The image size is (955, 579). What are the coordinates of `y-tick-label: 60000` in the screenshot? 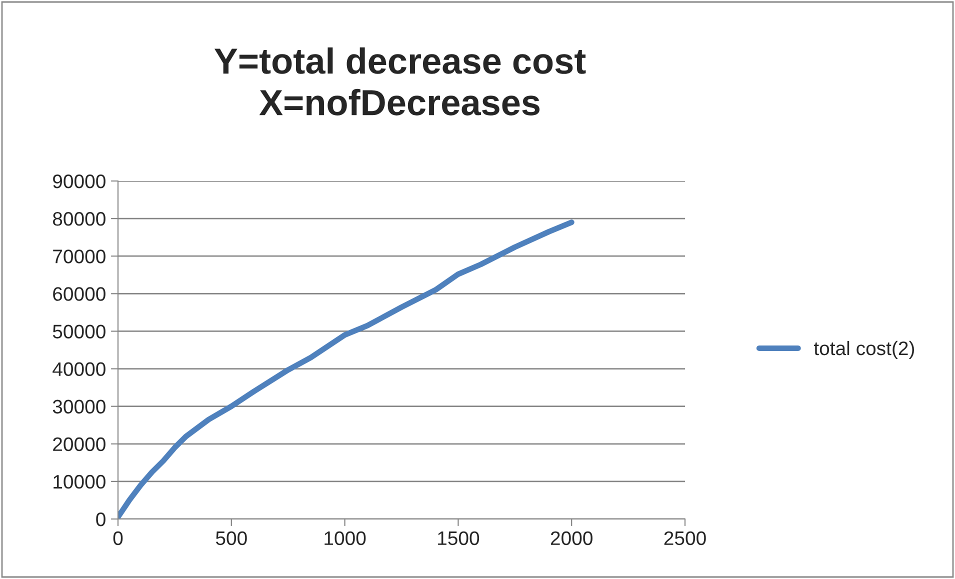 It's located at (79, 294).